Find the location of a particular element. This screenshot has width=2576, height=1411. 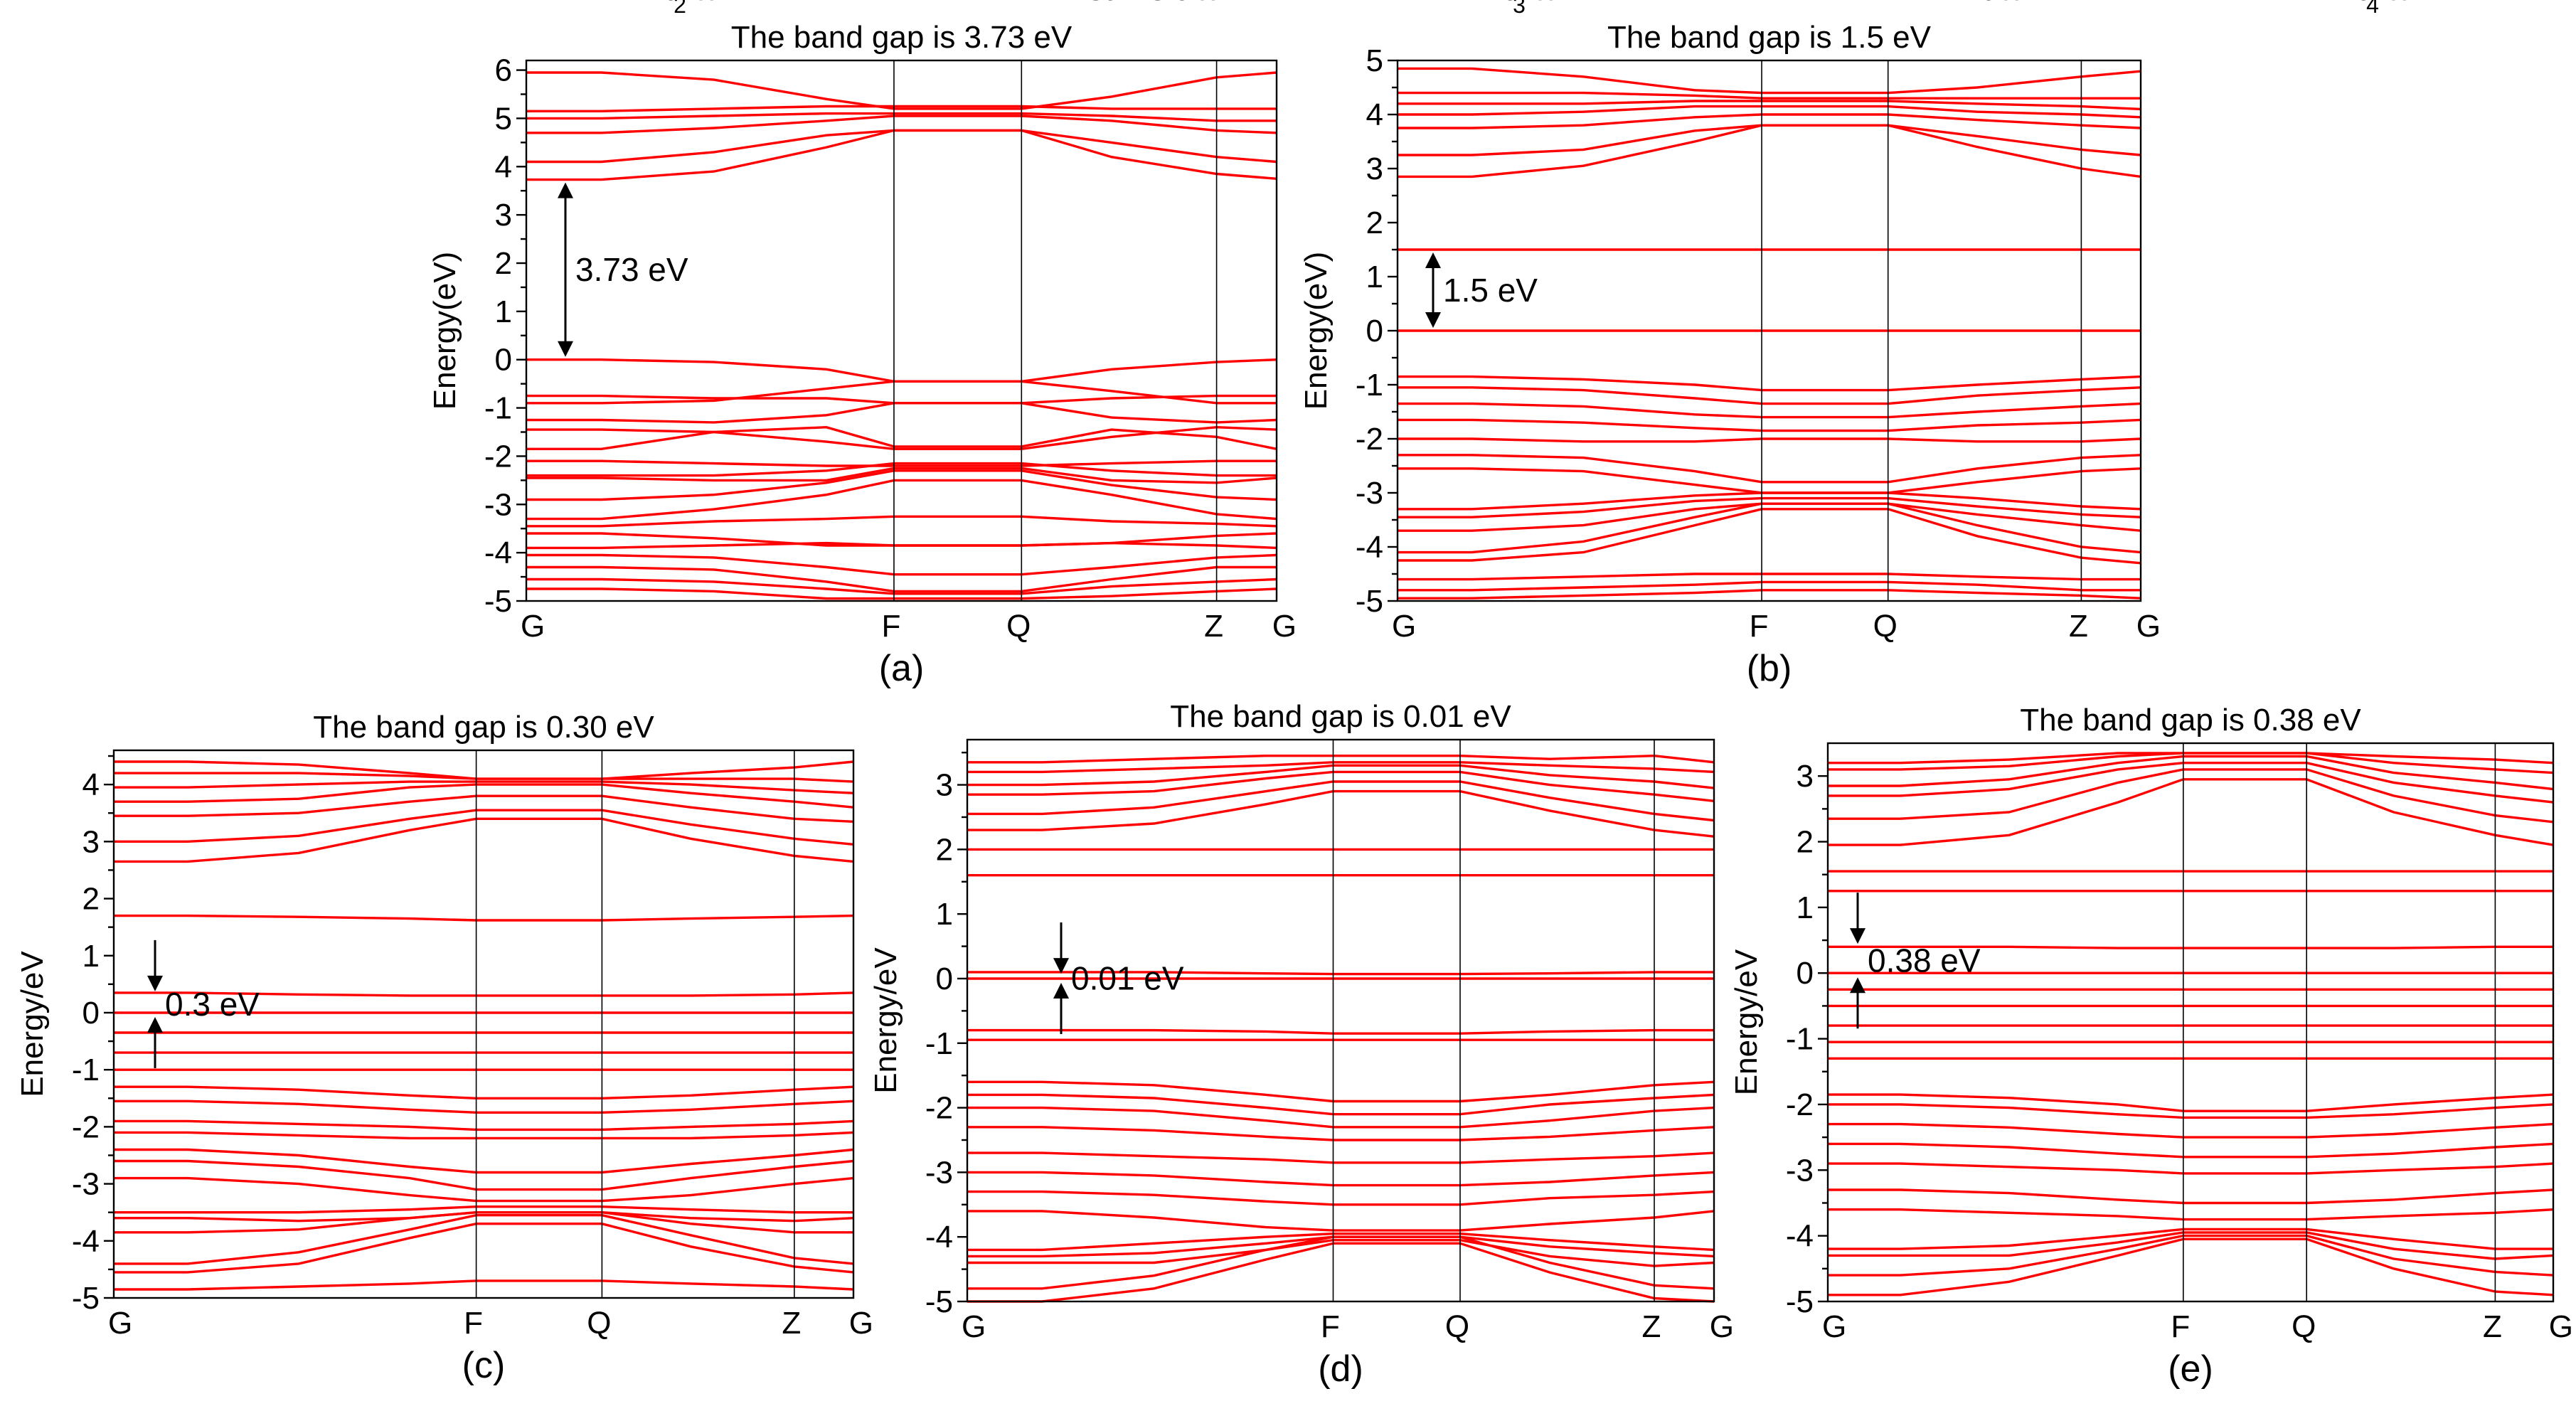

material-label: Pt4-h-BN is located at coordinates (2400, 9).